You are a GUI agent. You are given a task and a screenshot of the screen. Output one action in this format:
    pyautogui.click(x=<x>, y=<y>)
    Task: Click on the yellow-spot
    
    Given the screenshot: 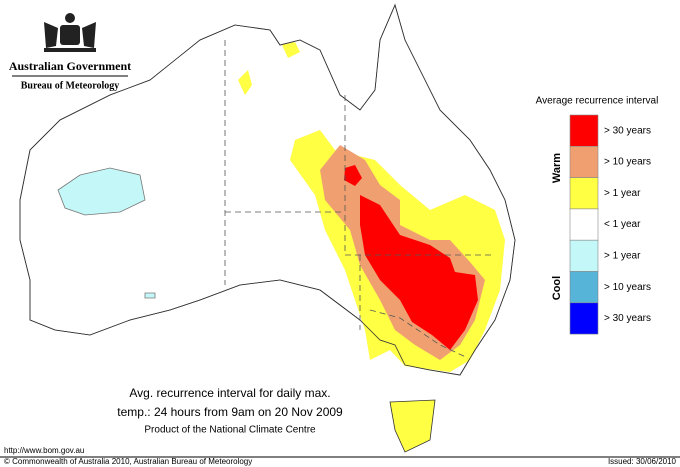 What is the action you would take?
    pyautogui.click(x=269, y=68)
    